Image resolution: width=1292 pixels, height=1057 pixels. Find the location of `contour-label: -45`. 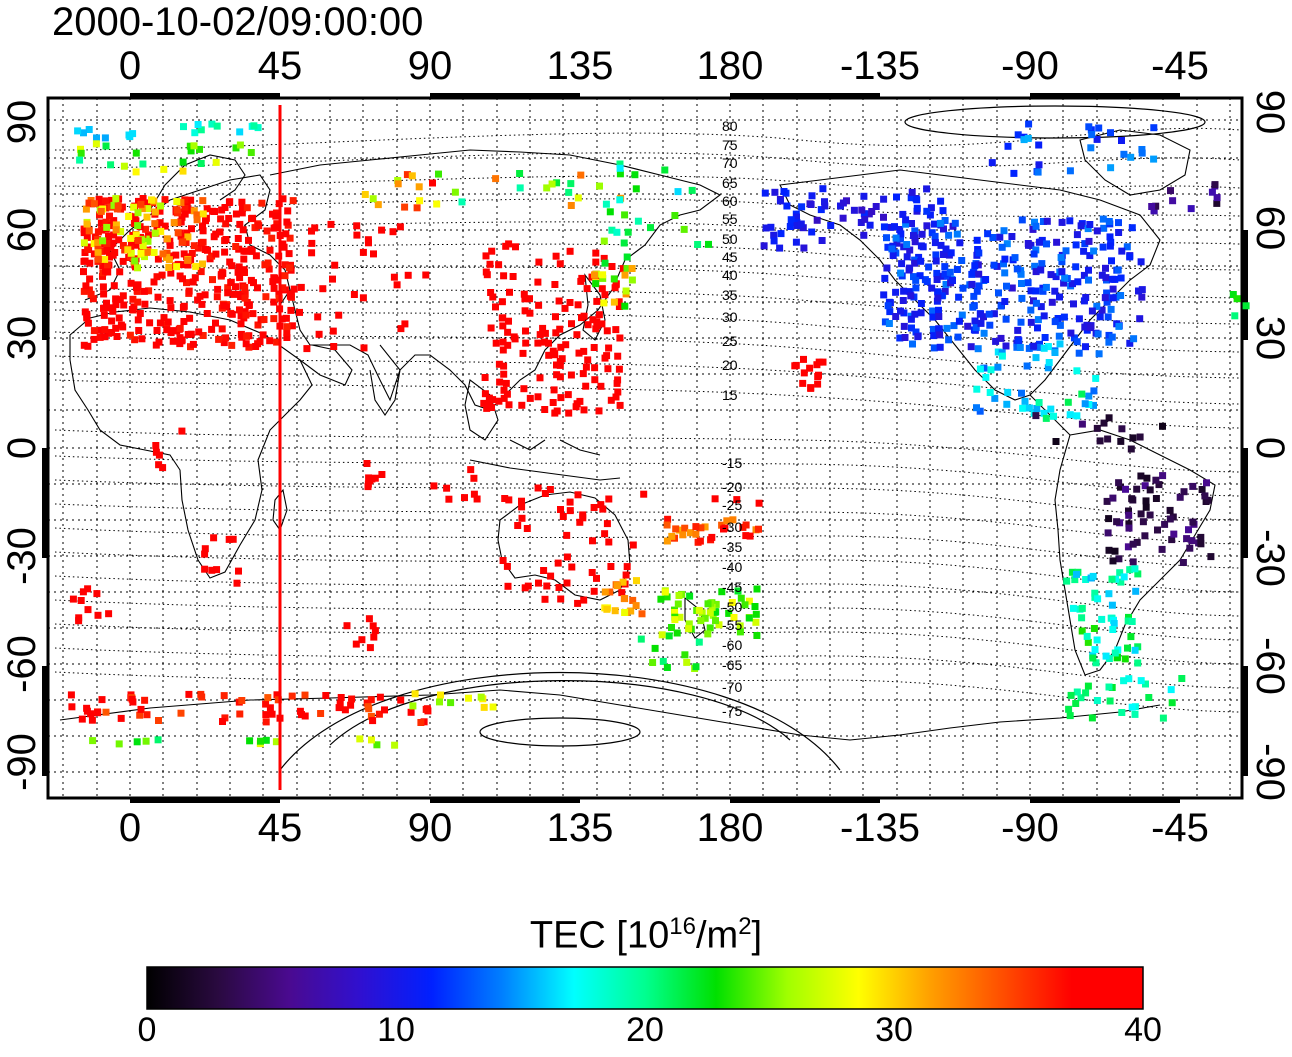

contour-label: -45 is located at coordinates (732, 587).